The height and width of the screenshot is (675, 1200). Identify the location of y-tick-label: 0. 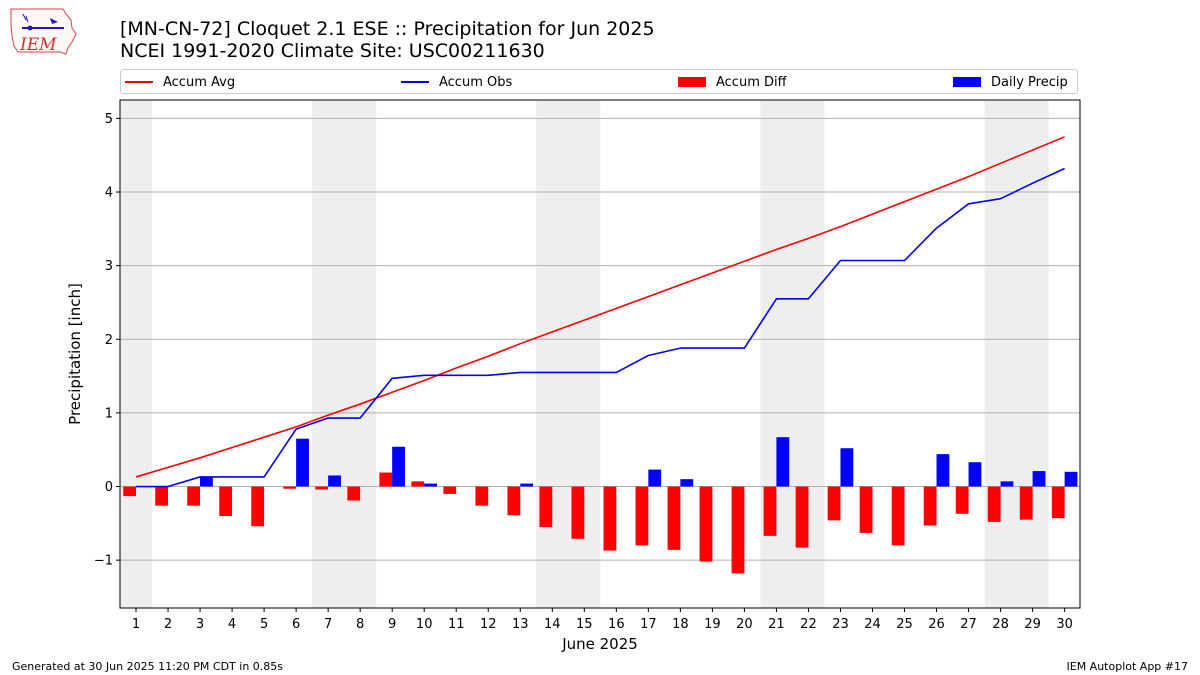
(109, 487).